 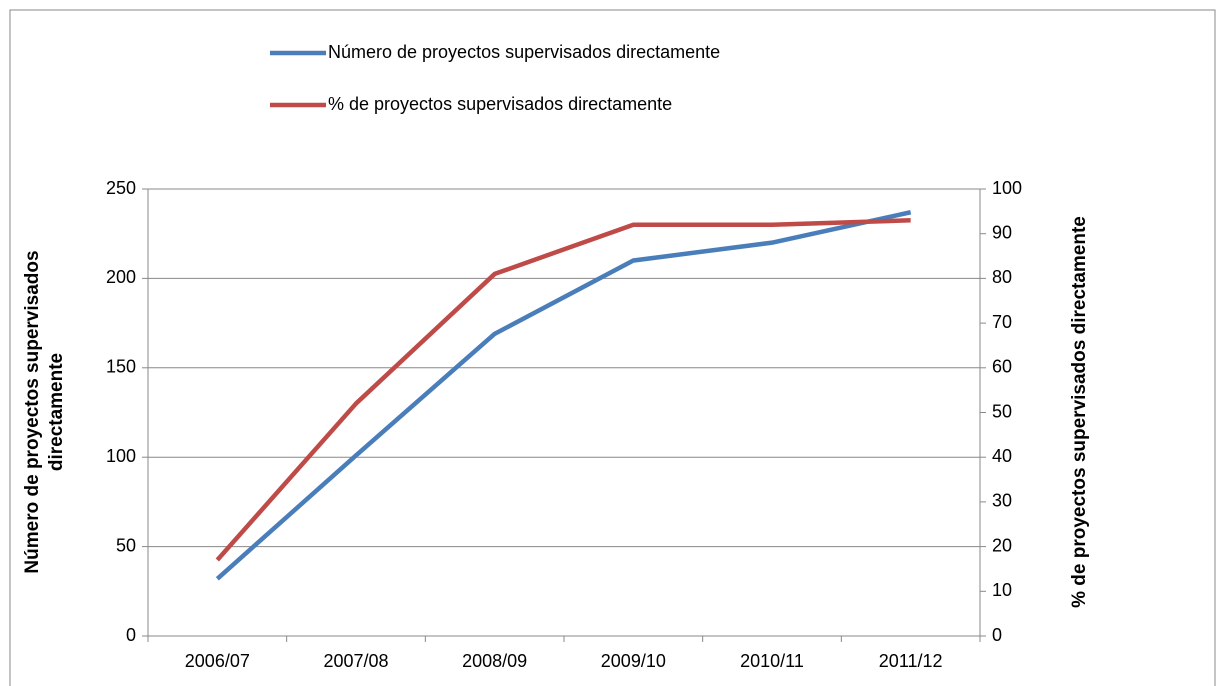 What do you see at coordinates (772, 661) in the screenshot?
I see `x-tick-label: 2010/11` at bounding box center [772, 661].